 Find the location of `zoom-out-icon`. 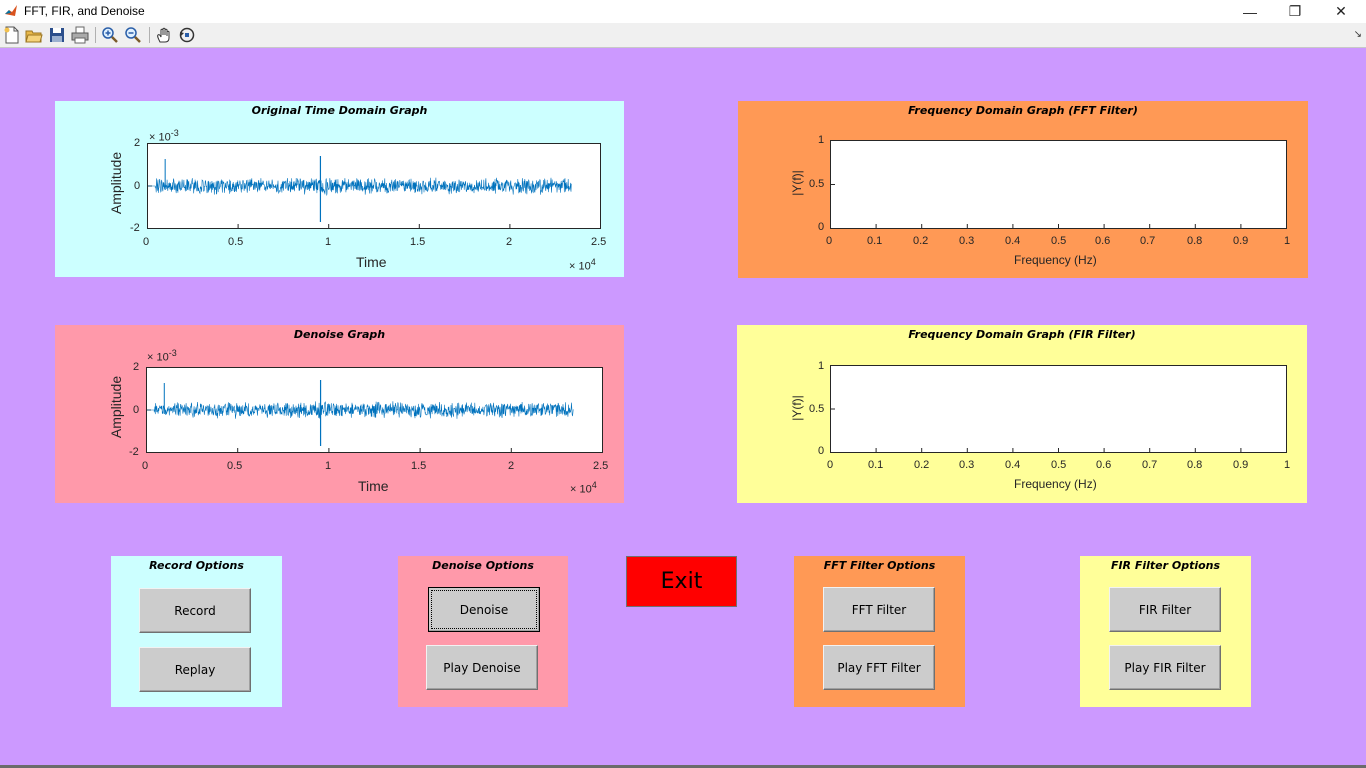

zoom-out-icon is located at coordinates (133, 35).